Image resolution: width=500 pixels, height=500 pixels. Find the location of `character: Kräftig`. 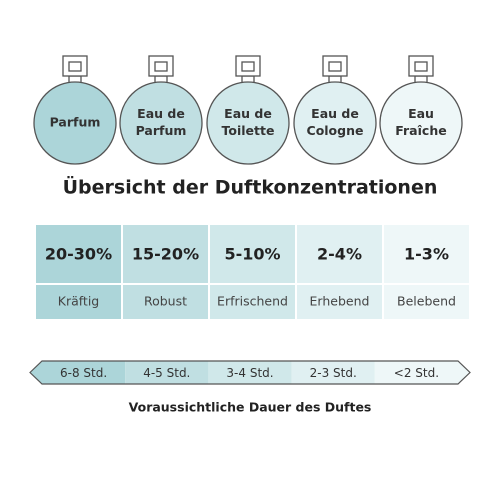

character: Kräftig is located at coordinates (79, 301).